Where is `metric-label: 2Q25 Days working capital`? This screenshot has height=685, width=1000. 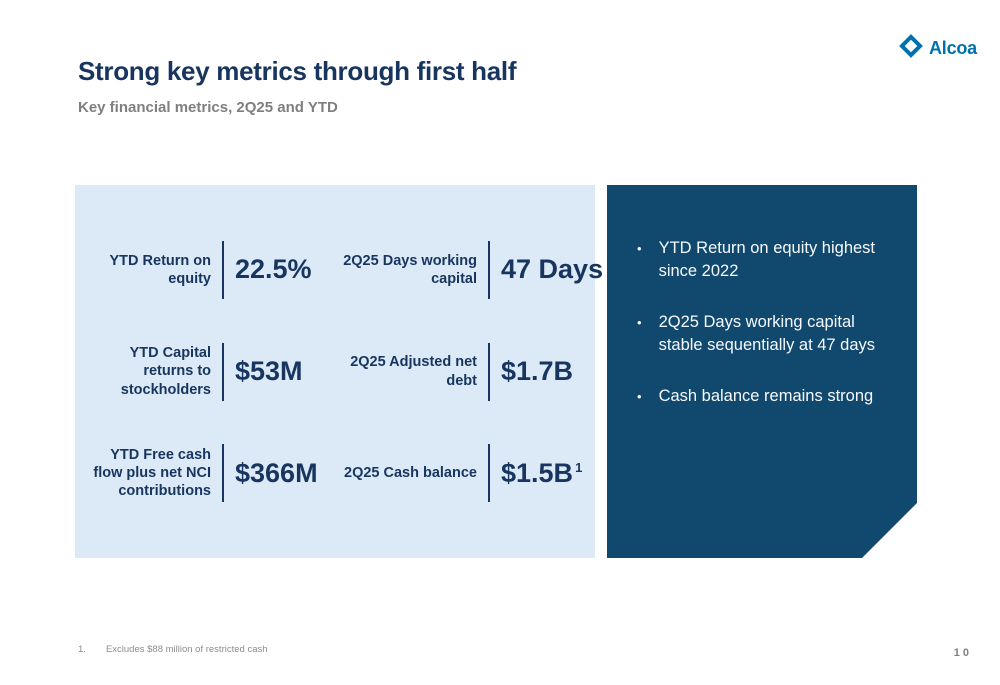 metric-label: 2Q25 Days working capital is located at coordinates (410, 269).